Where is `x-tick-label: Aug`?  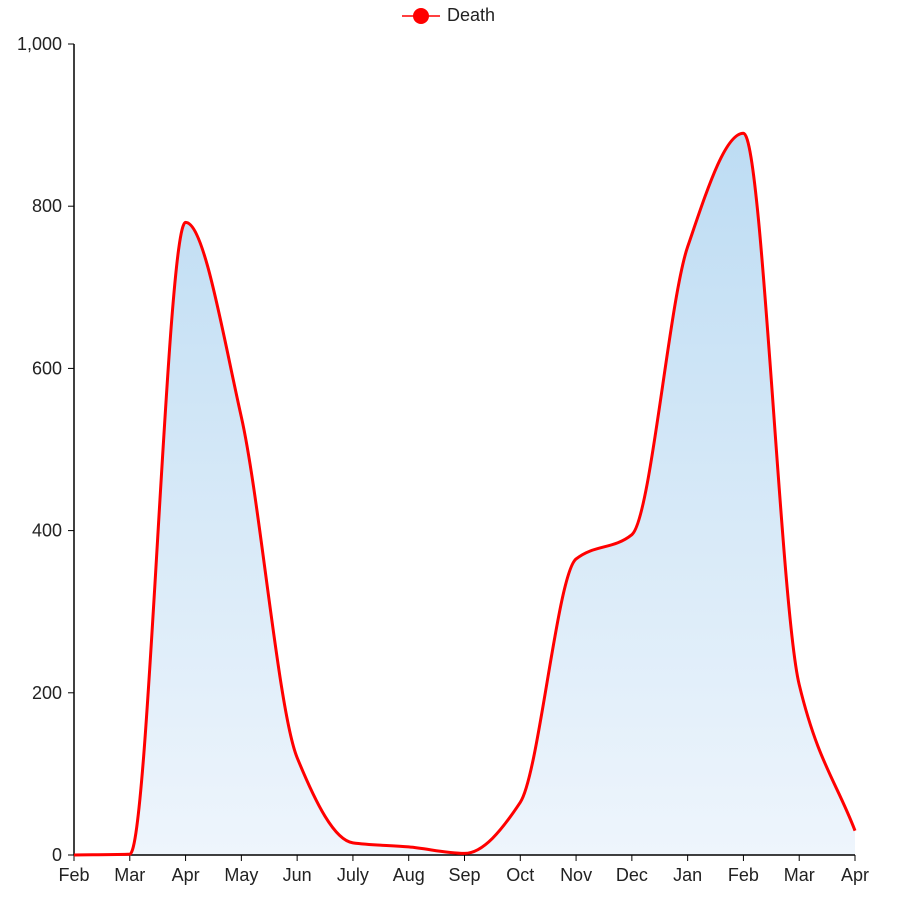
x-tick-label: Aug is located at coordinates (409, 875).